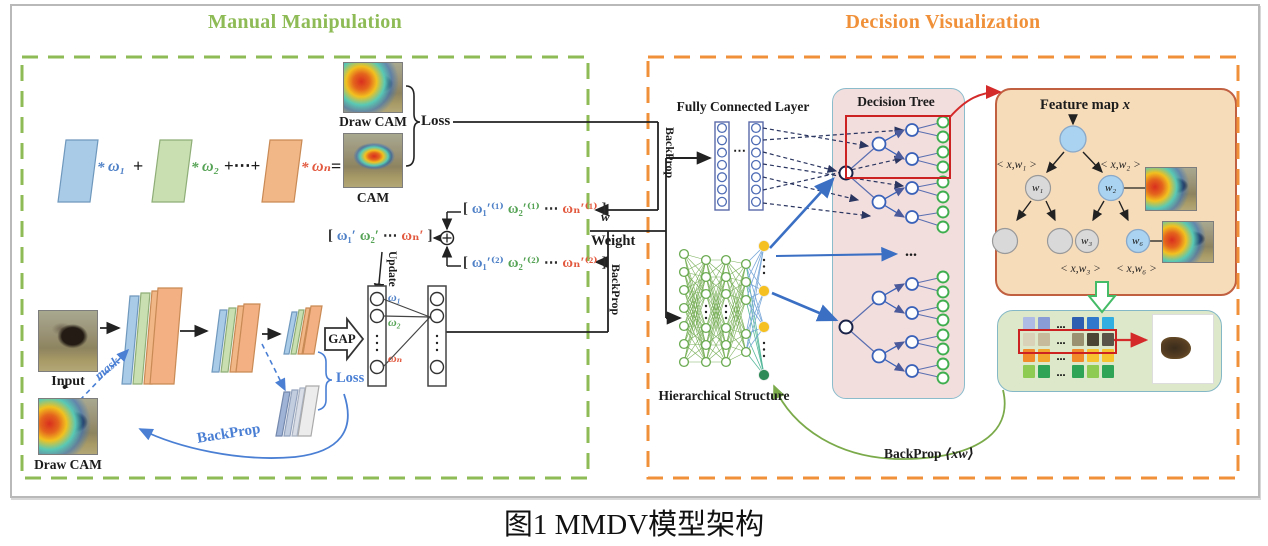 The width and height of the screenshot is (1268, 546). Describe the element at coordinates (1016, 165) in the screenshot. I see `inner-product-xw1: < x,w₁ >` at that location.